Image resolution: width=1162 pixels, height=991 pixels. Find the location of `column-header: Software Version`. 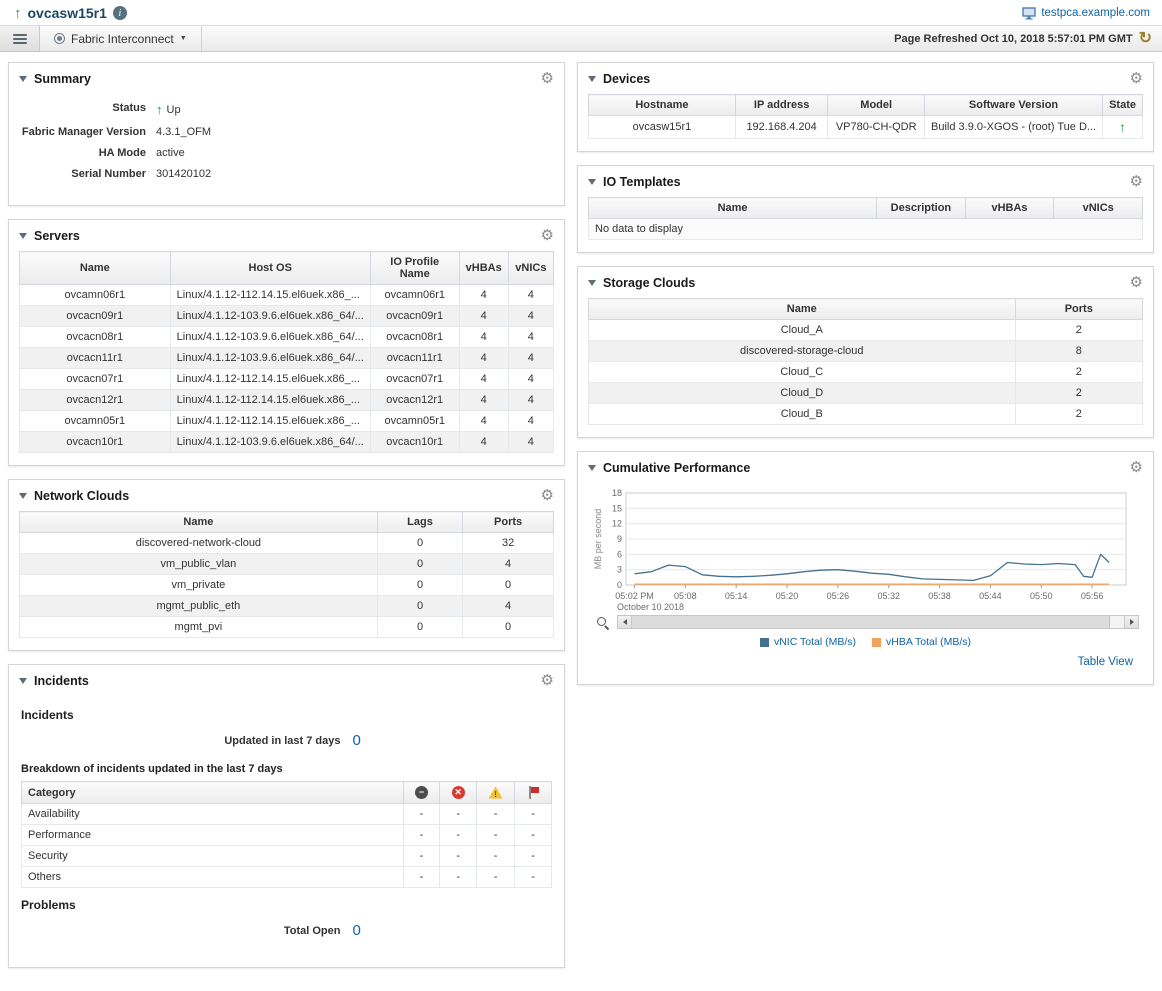

column-header: Software Version is located at coordinates (1013, 105).